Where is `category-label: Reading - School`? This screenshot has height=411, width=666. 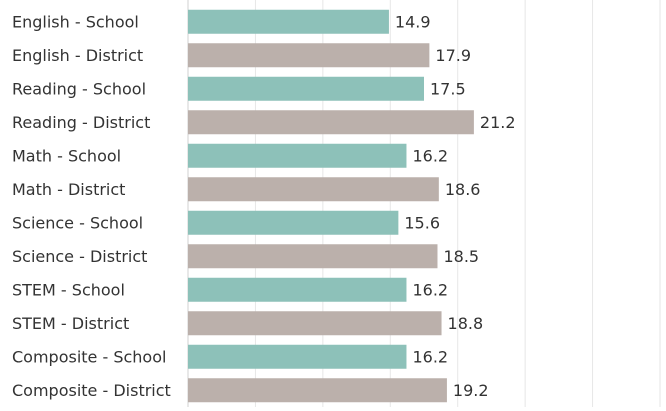 category-label: Reading - School is located at coordinates (79, 88).